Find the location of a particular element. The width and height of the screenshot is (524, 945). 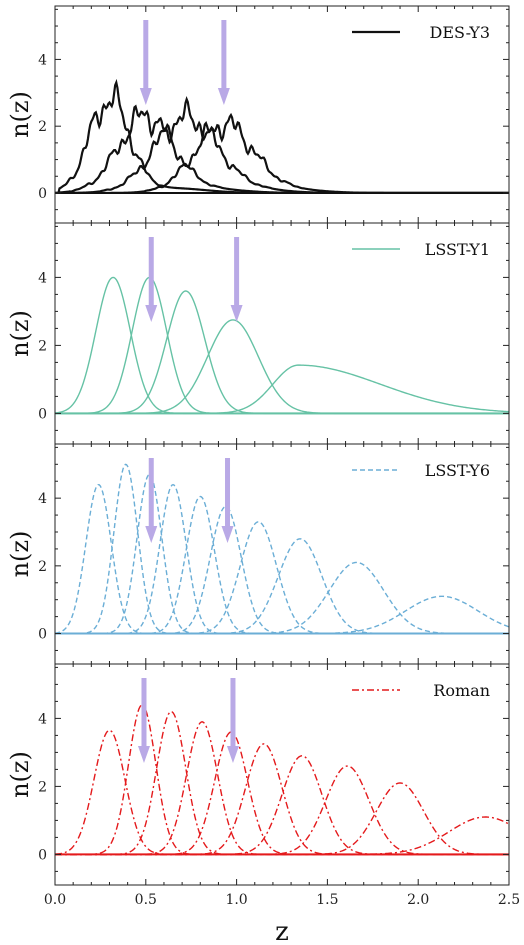

legend-label: LSST-Y1 is located at coordinates (457, 249).